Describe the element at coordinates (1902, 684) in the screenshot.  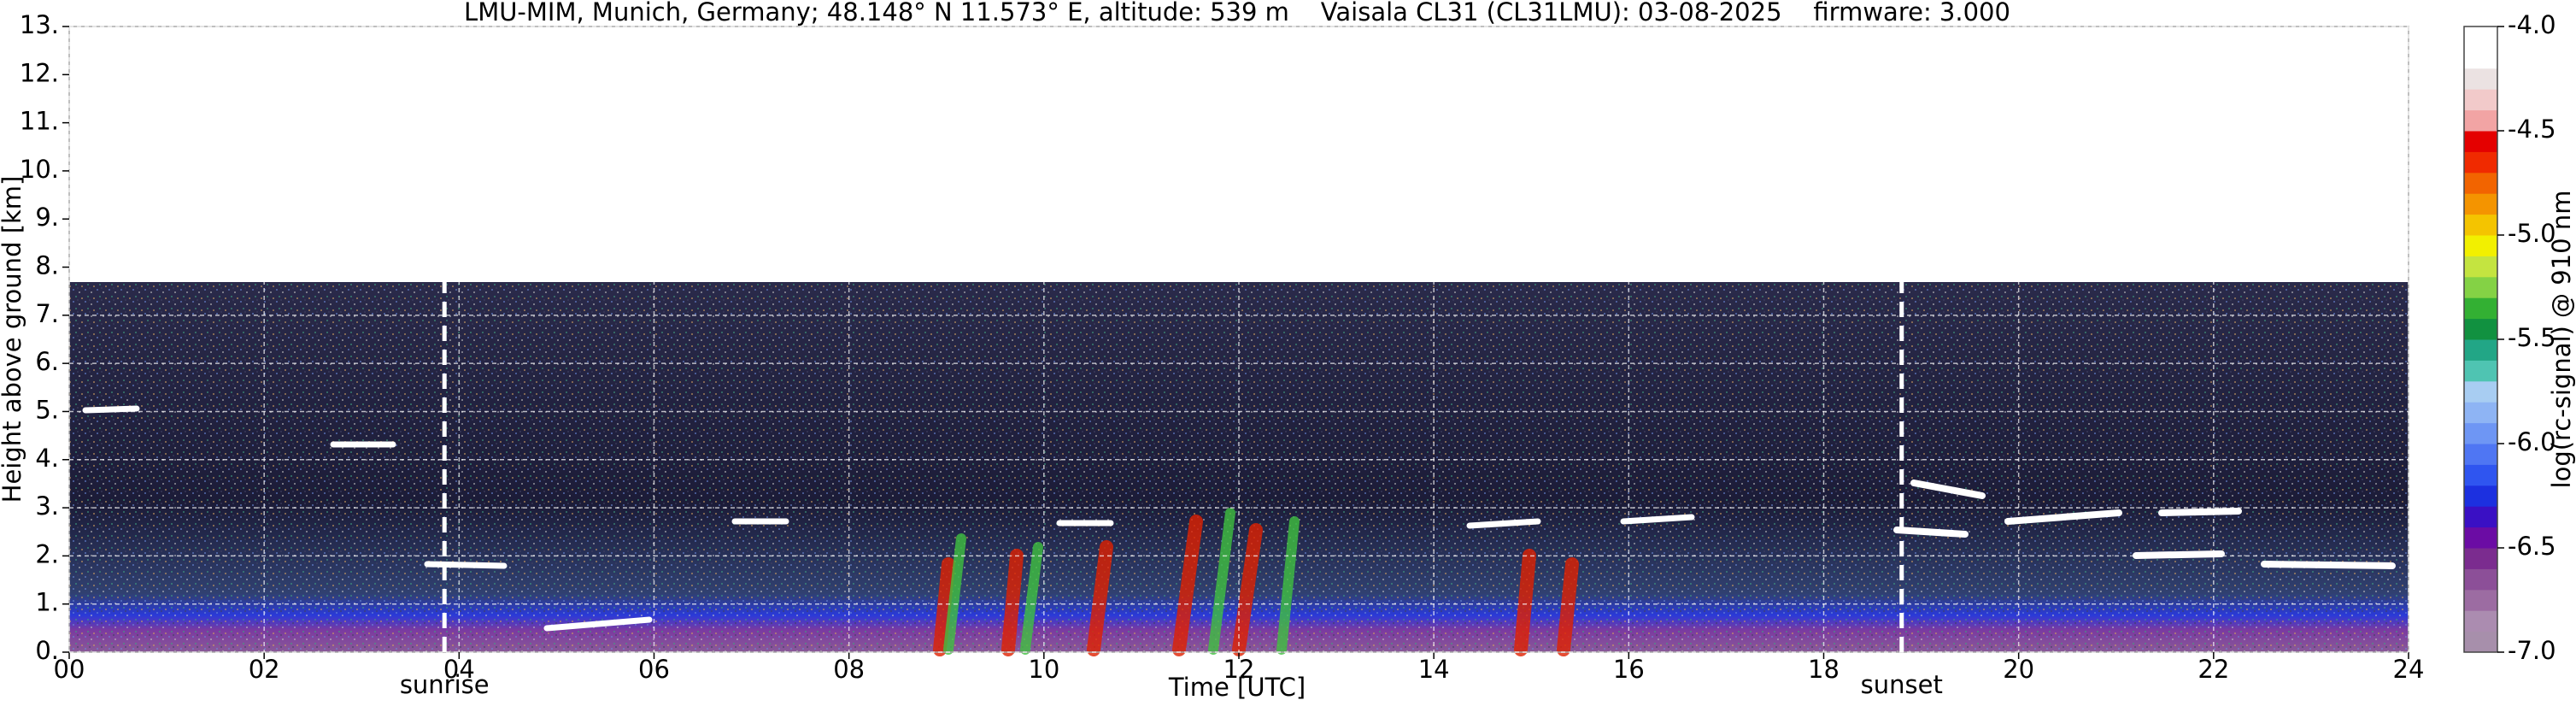
I see `annotation-label: sunset` at that location.